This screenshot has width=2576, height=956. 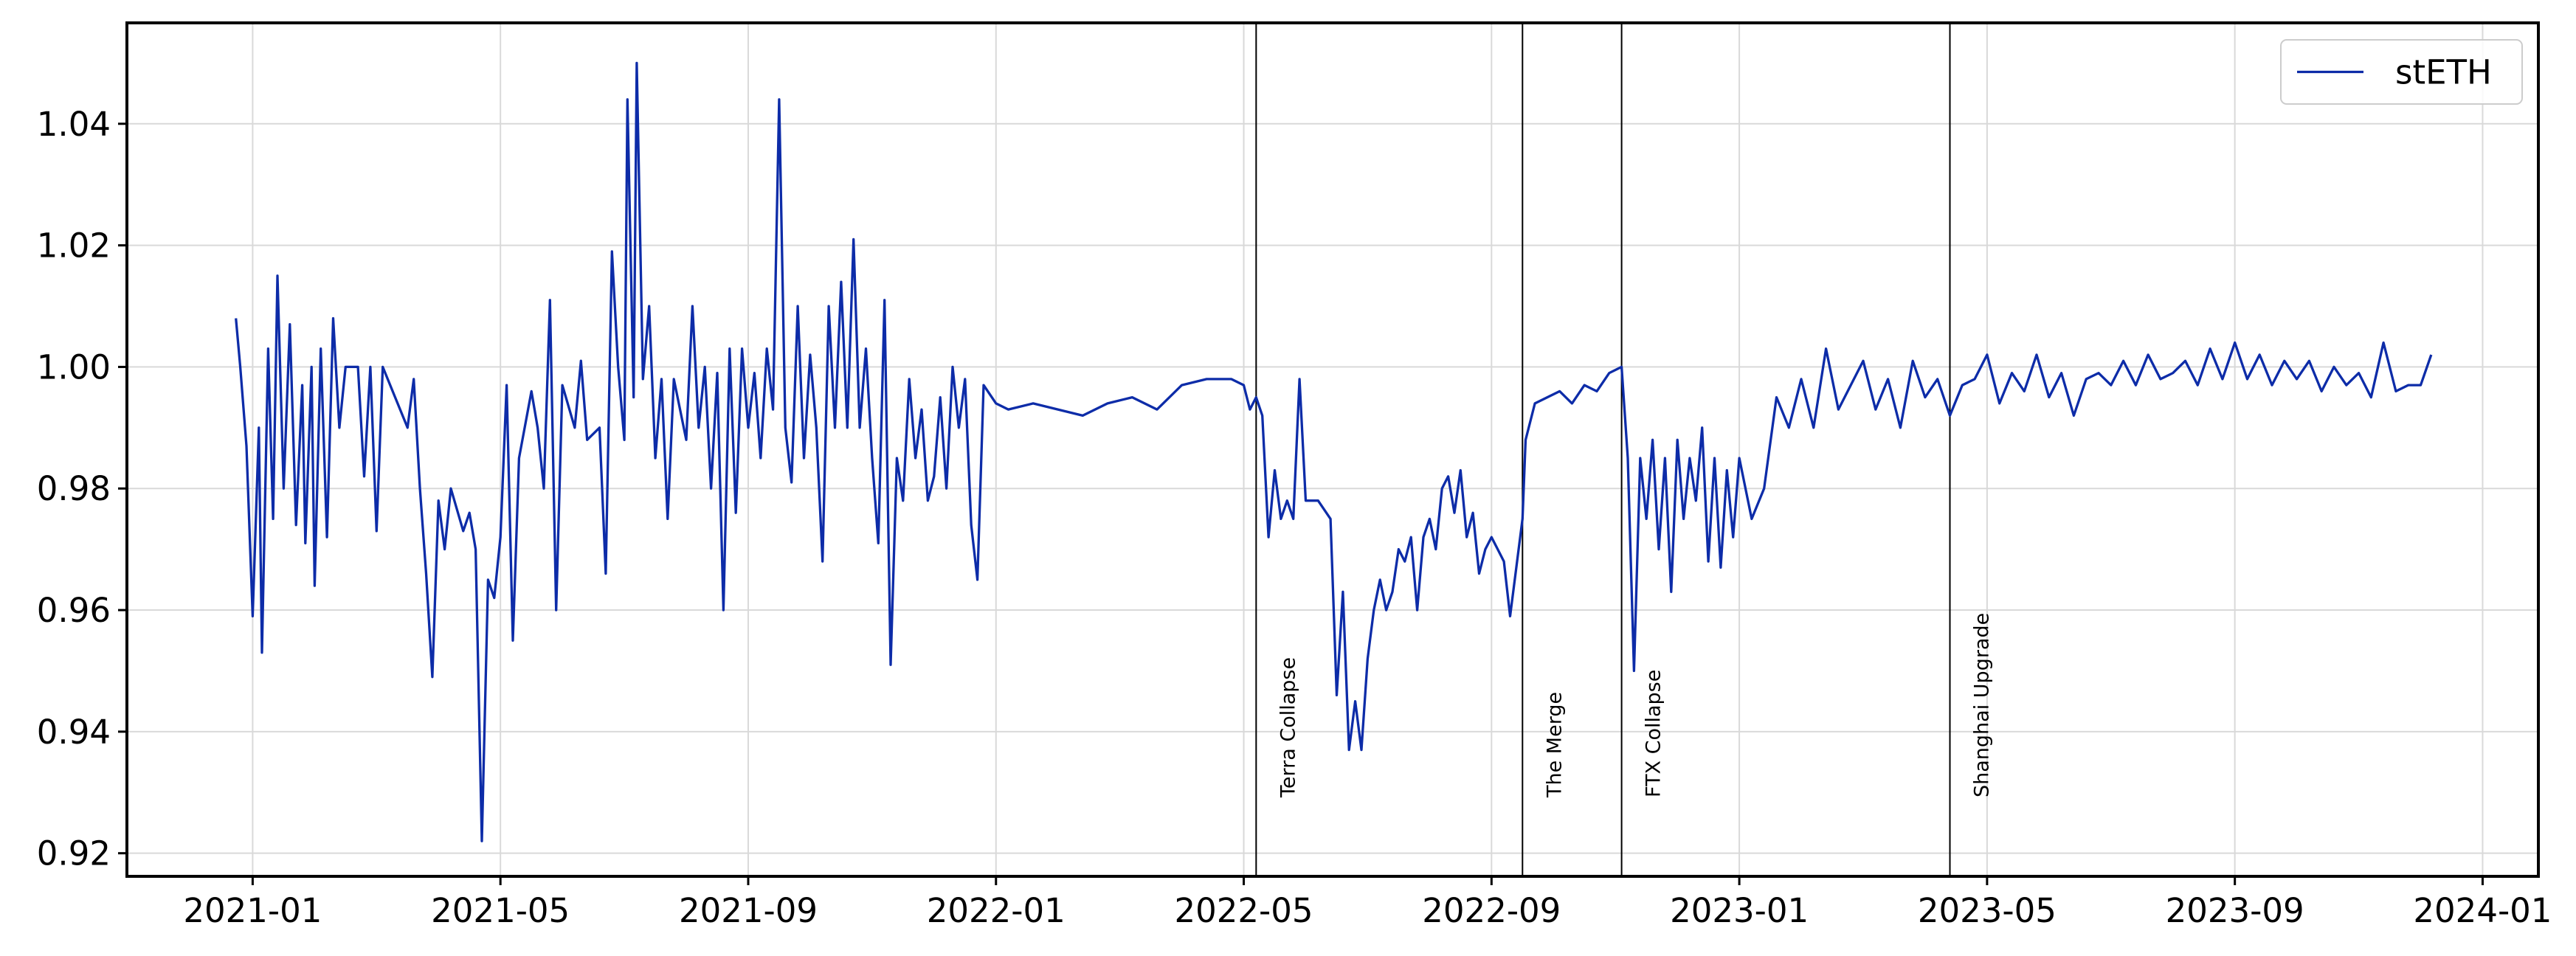 What do you see at coordinates (74, 610) in the screenshot?
I see `y-tick-label: 0.96` at bounding box center [74, 610].